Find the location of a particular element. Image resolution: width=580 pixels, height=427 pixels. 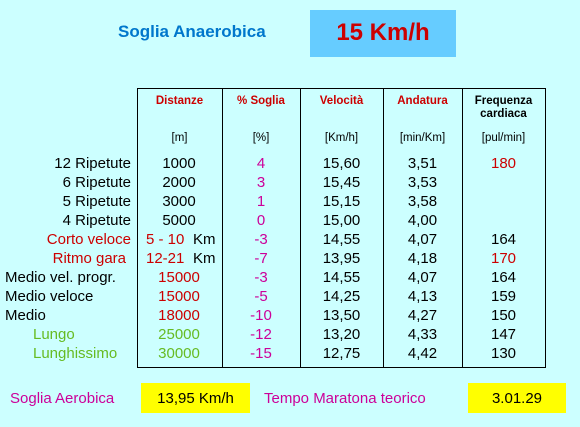

pace: 3,53 is located at coordinates (422, 182).